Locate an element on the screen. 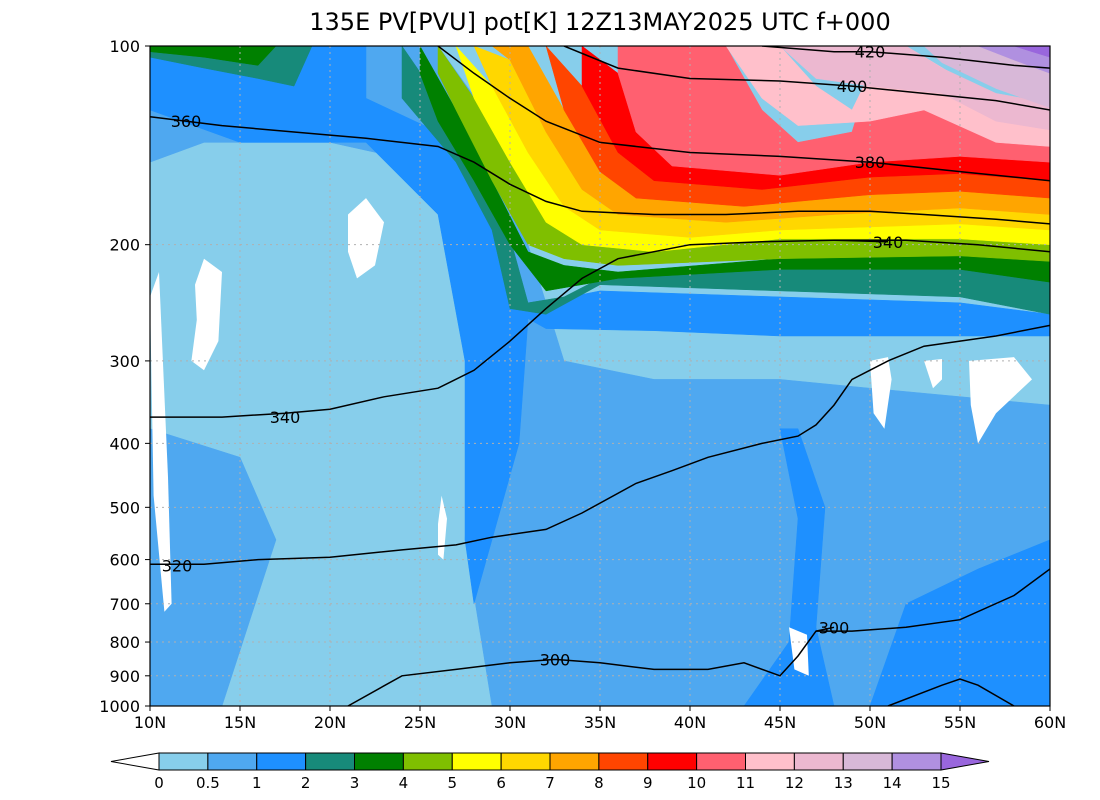 The image size is (1100, 800). y-tick-label: 200 is located at coordinates (124, 245).